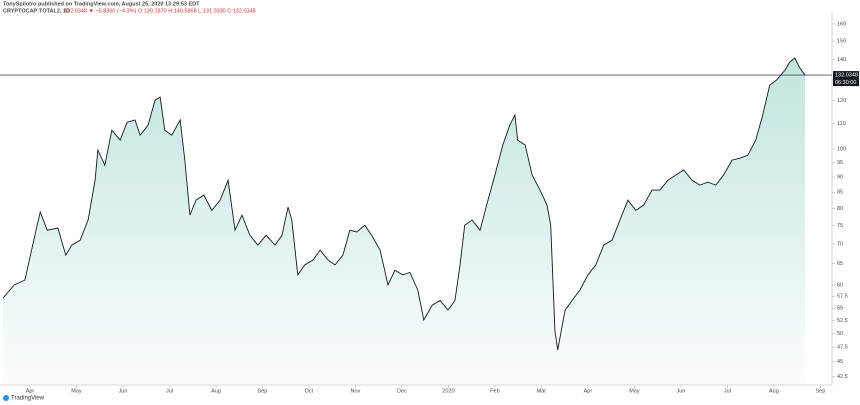  What do you see at coordinates (841, 124) in the screenshot?
I see `y-tick-label: 110` at bounding box center [841, 124].